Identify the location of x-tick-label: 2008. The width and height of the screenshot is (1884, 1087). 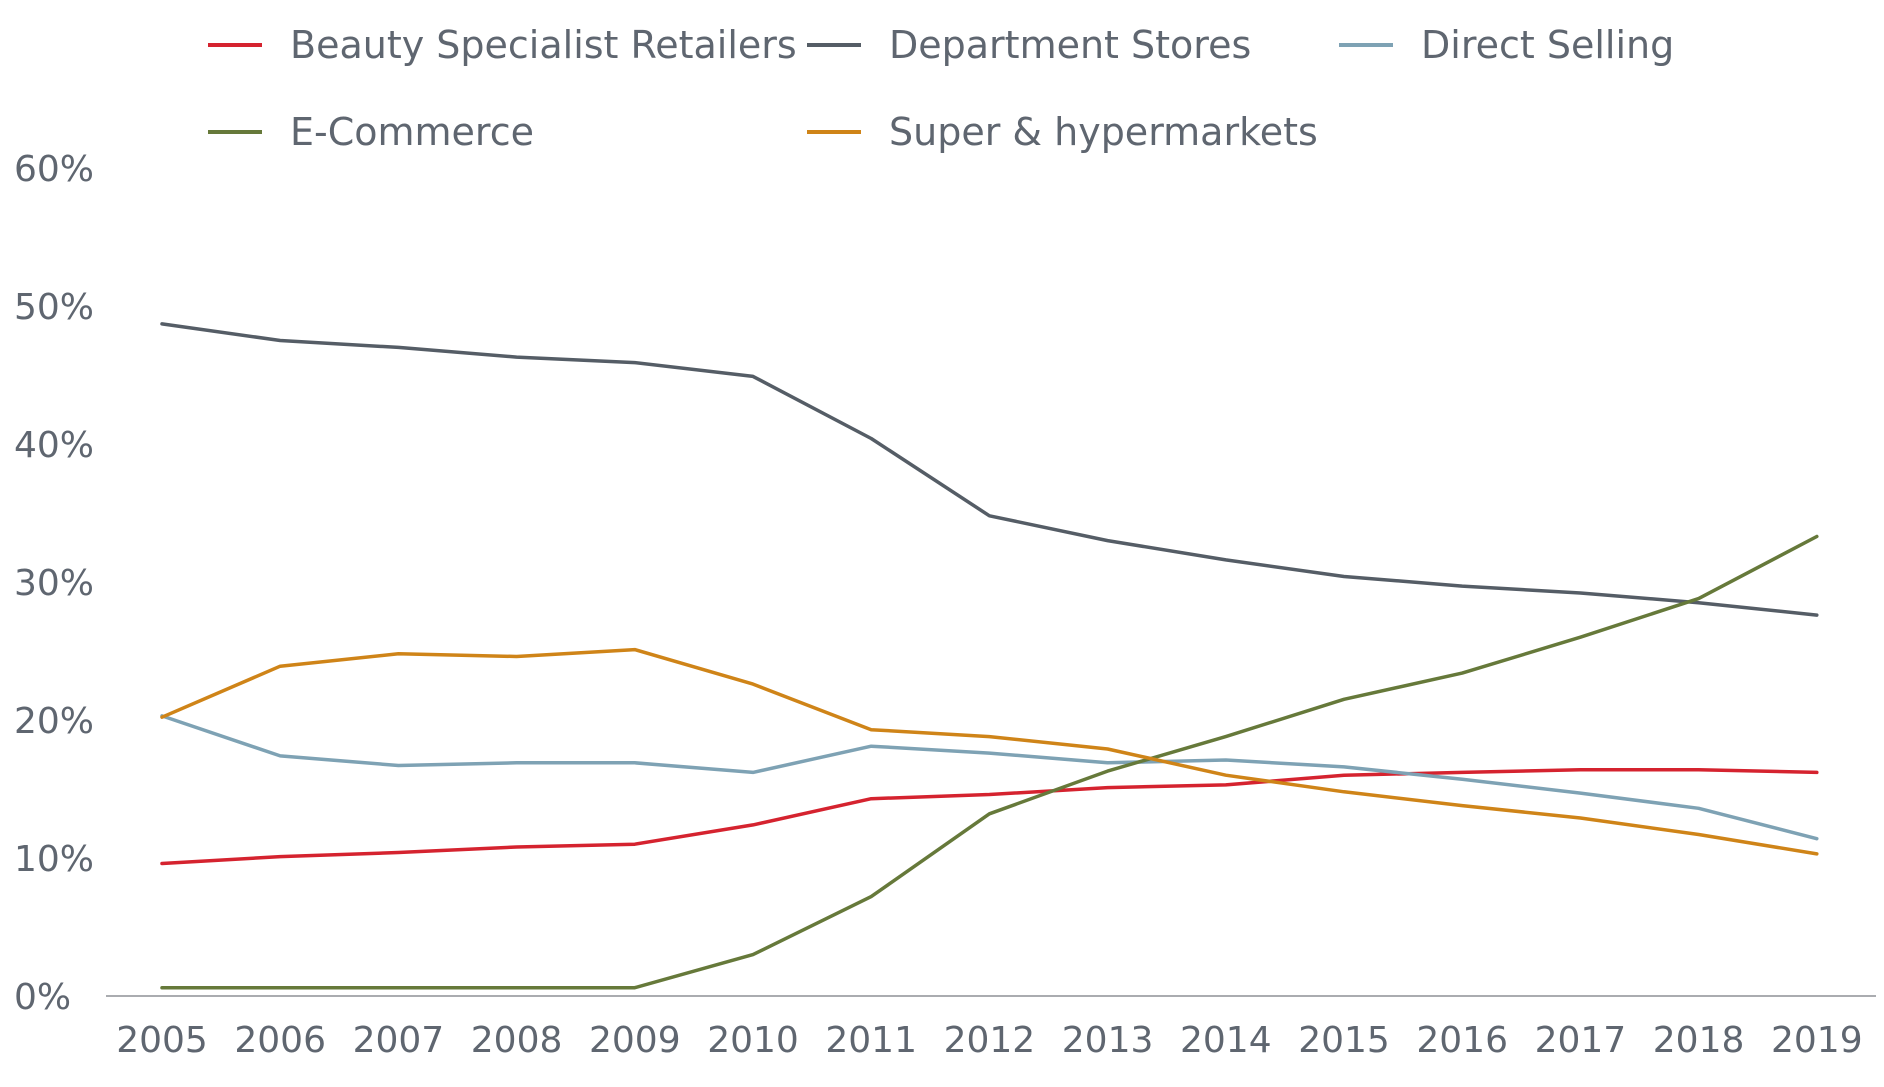
(517, 1040).